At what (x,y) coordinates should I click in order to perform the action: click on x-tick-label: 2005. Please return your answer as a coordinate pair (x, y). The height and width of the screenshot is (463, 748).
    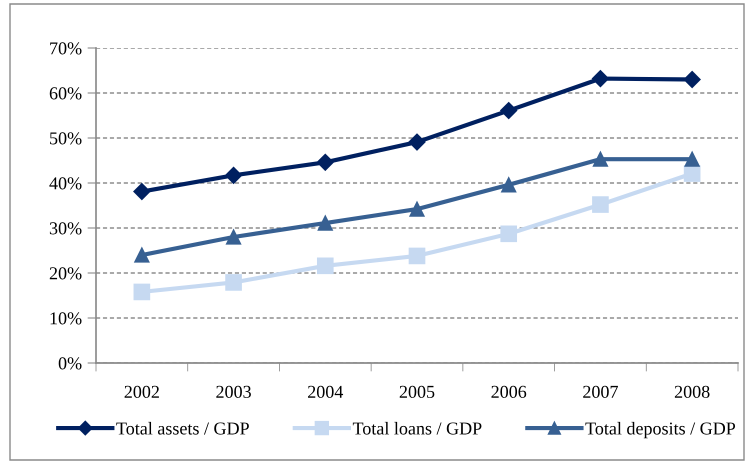
    Looking at the image, I should click on (417, 392).